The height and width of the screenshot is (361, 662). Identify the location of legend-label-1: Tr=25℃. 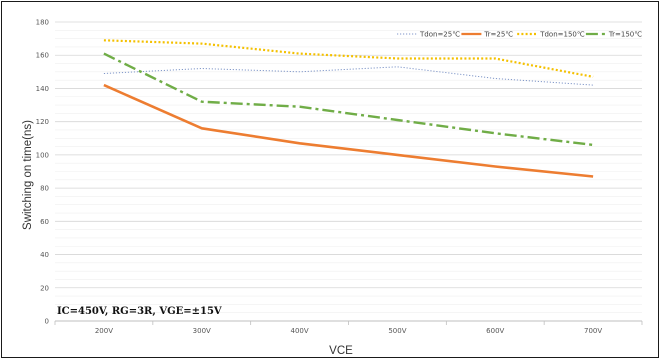
(498, 35).